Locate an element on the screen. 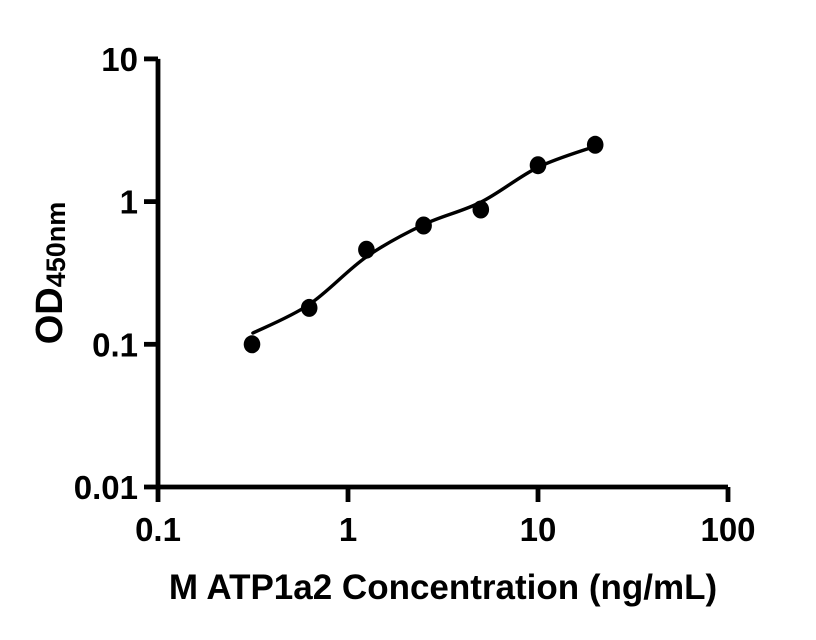 This screenshot has width=816, height=640. y-axis-tick-label: 1 is located at coordinates (129, 202).